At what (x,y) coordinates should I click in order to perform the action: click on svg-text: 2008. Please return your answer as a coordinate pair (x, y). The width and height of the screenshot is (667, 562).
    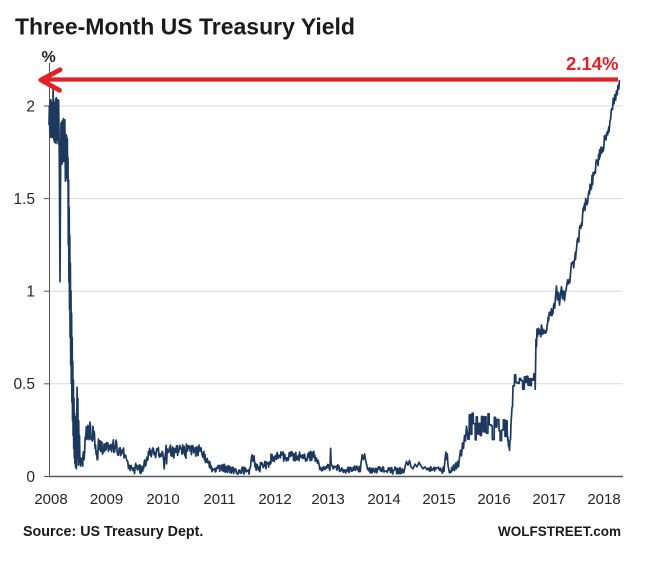
    Looking at the image, I should click on (50, 499).